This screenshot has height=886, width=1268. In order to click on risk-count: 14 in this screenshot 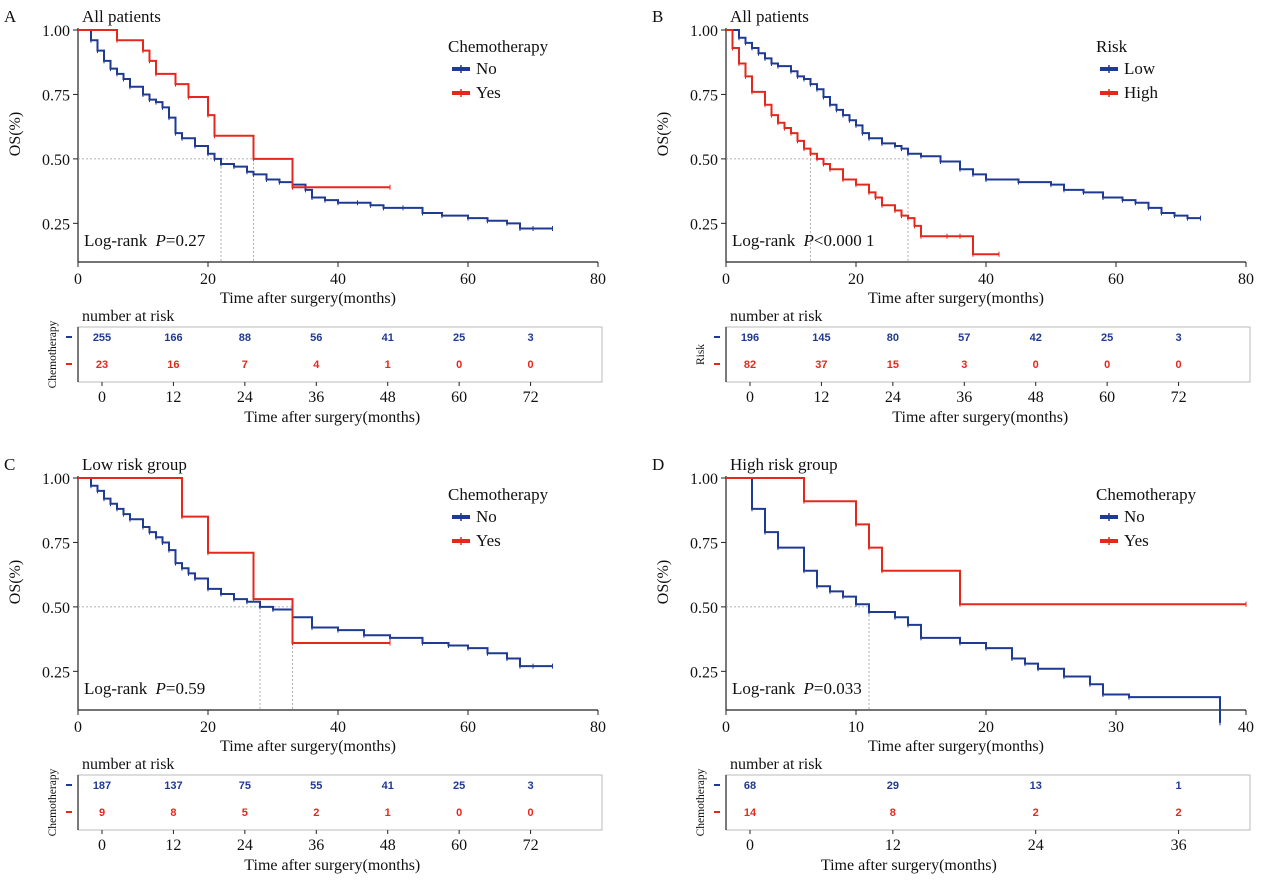, I will do `click(750, 813)`.